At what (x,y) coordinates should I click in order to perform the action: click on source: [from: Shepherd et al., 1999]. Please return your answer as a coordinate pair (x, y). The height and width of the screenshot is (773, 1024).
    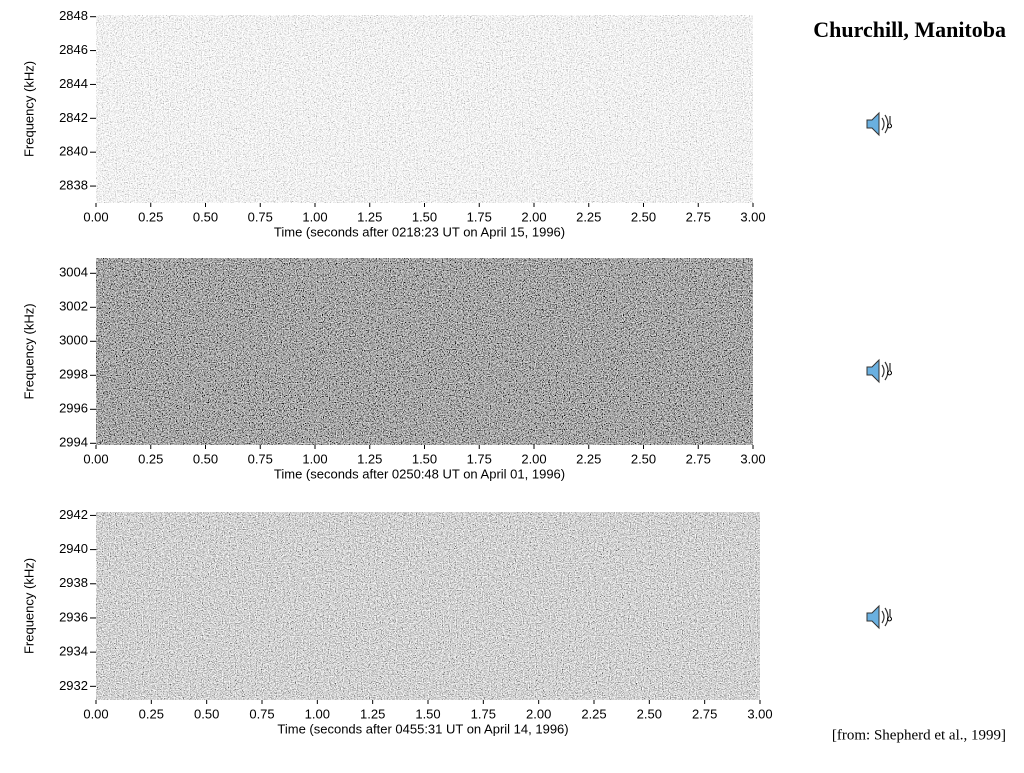
    Looking at the image, I should click on (919, 735).